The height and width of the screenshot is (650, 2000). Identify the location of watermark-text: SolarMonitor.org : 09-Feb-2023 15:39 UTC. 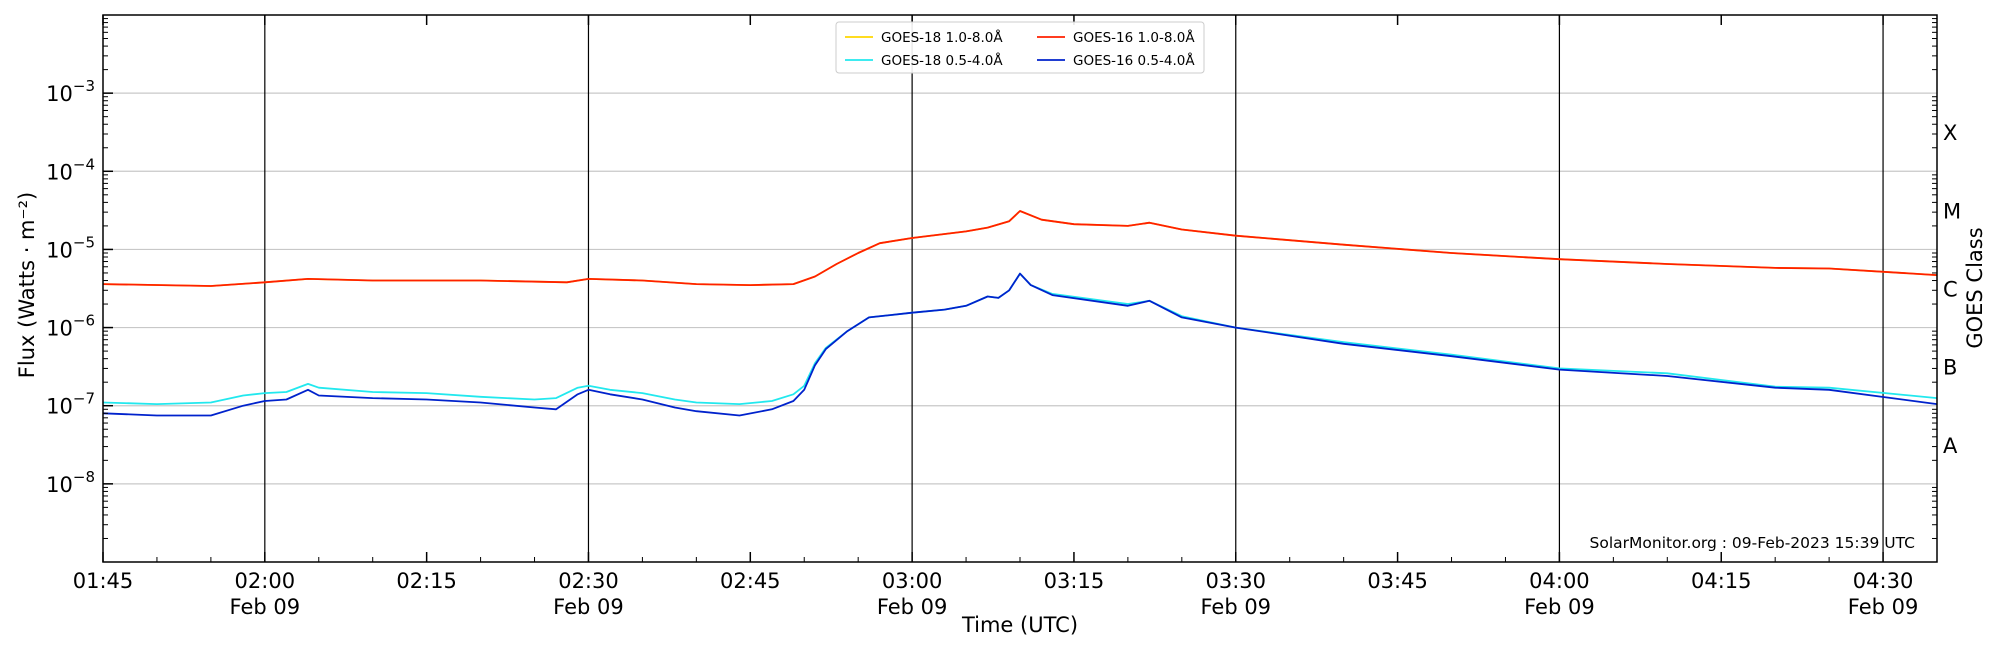
(1752, 543).